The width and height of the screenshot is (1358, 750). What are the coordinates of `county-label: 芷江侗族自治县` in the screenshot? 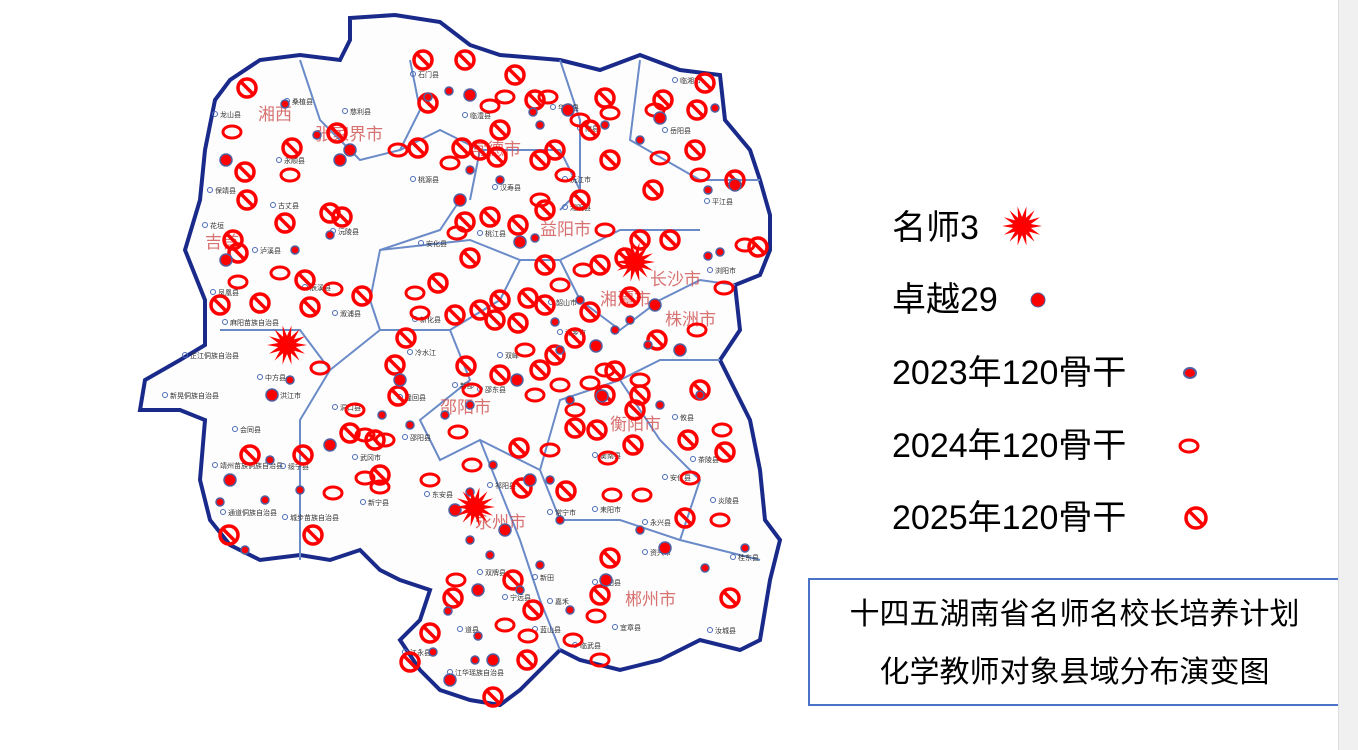 It's located at (214, 355).